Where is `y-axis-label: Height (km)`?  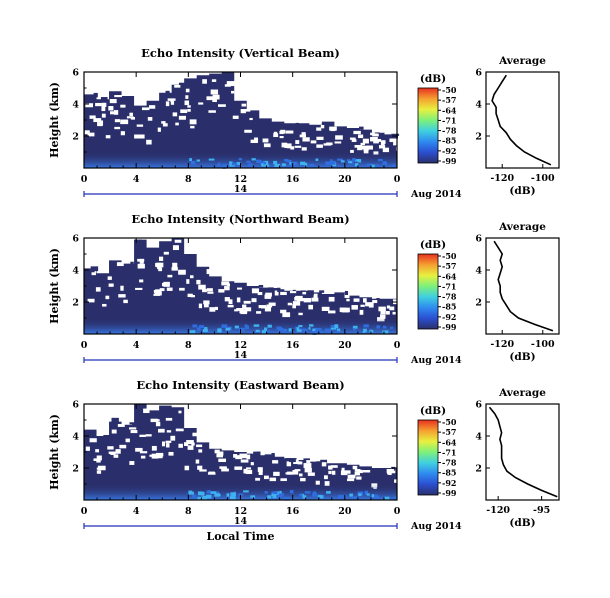 y-axis-label: Height (km) is located at coordinates (54, 286).